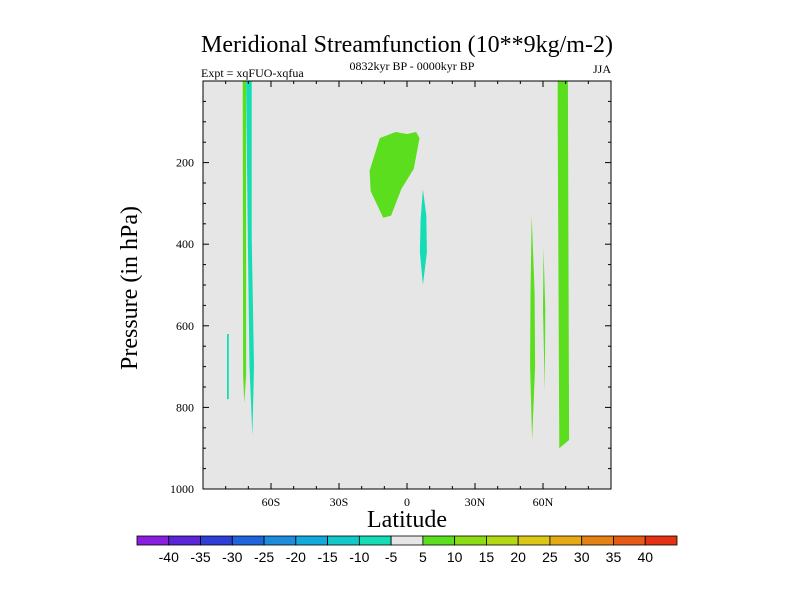 Image resolution: width=800 pixels, height=600 pixels. I want to click on colorbar-label: 30, so click(582, 557).